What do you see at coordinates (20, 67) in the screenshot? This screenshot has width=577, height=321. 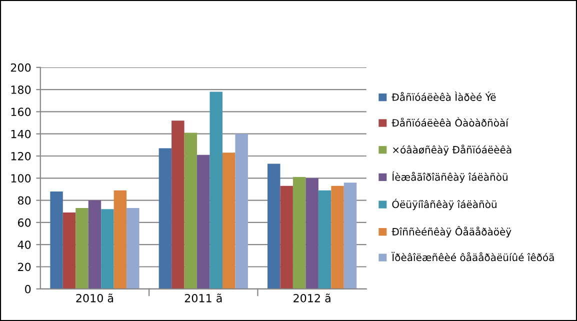 I see `y-tick-label: 200` at bounding box center [20, 67].